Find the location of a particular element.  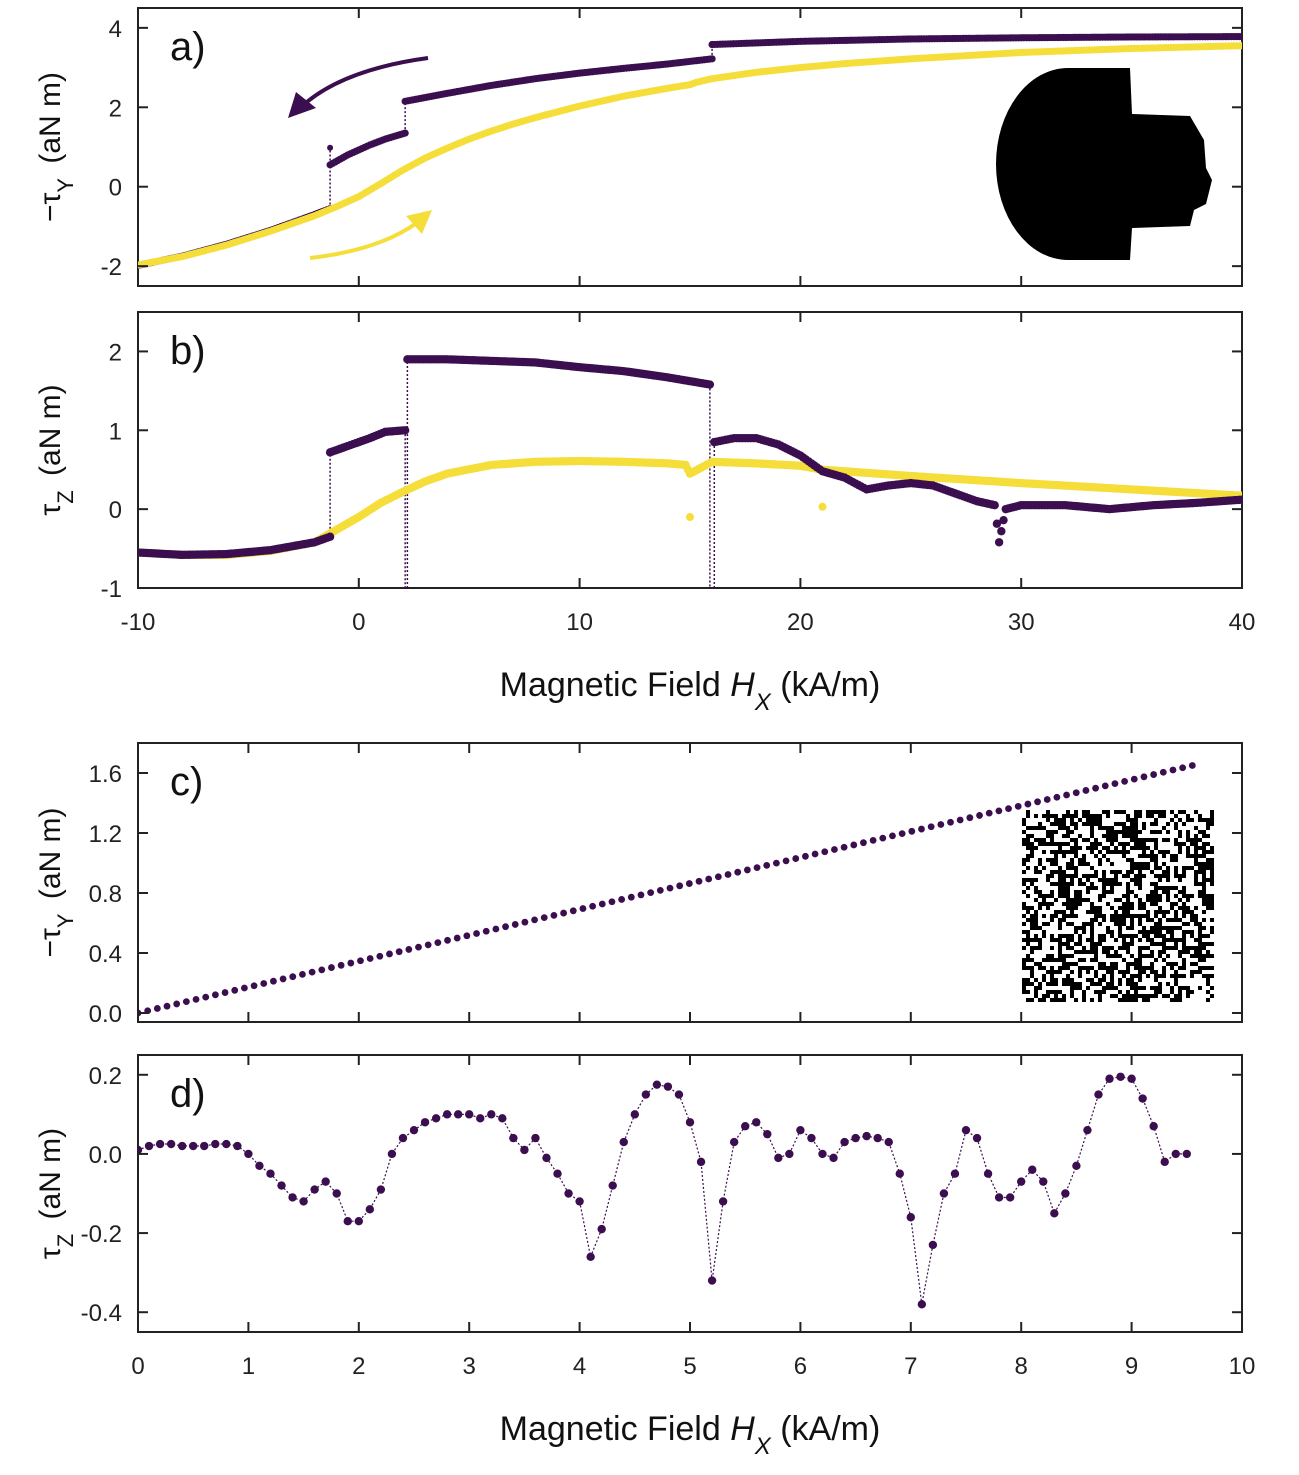

y-tick-label: 0.8 is located at coordinates (105, 894).